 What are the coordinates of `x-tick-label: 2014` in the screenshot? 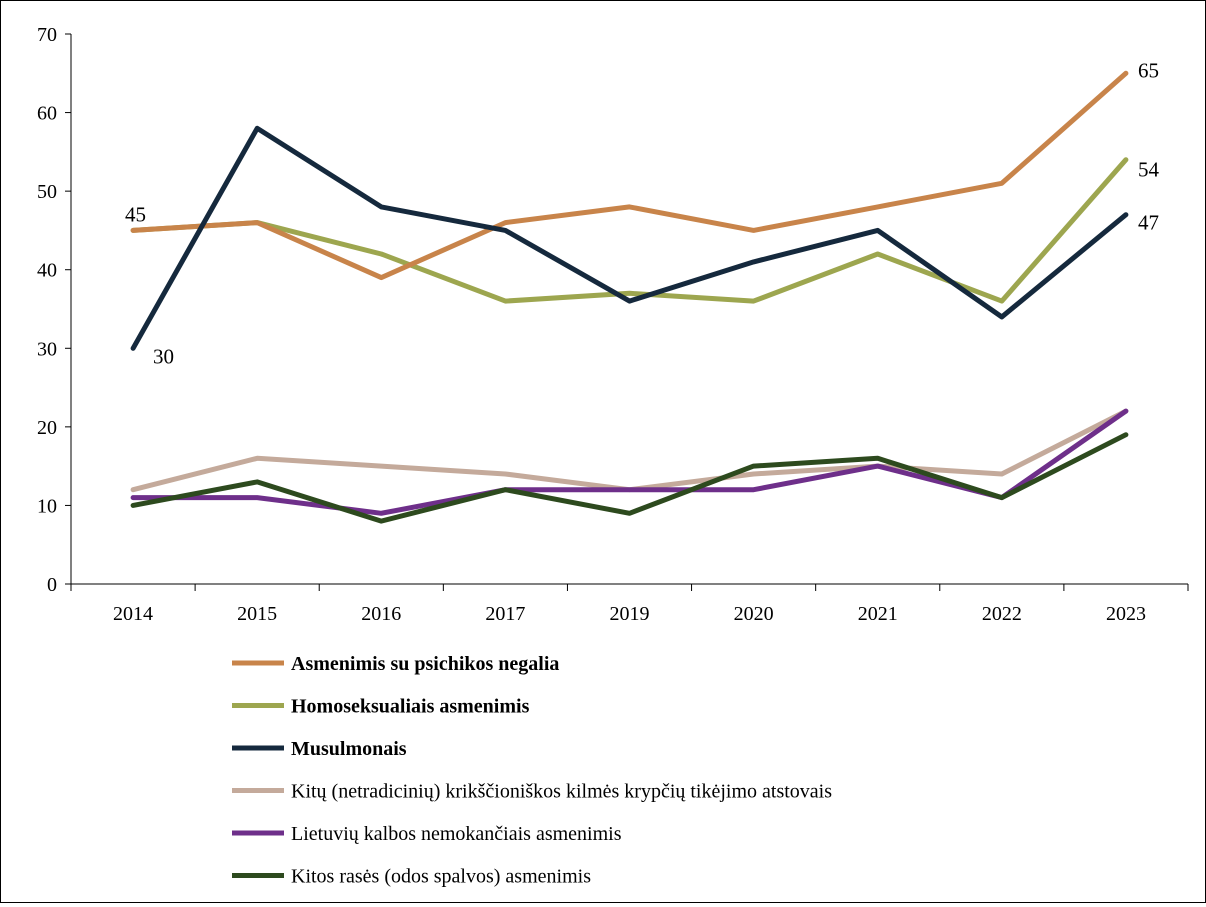 It's located at (133, 614).